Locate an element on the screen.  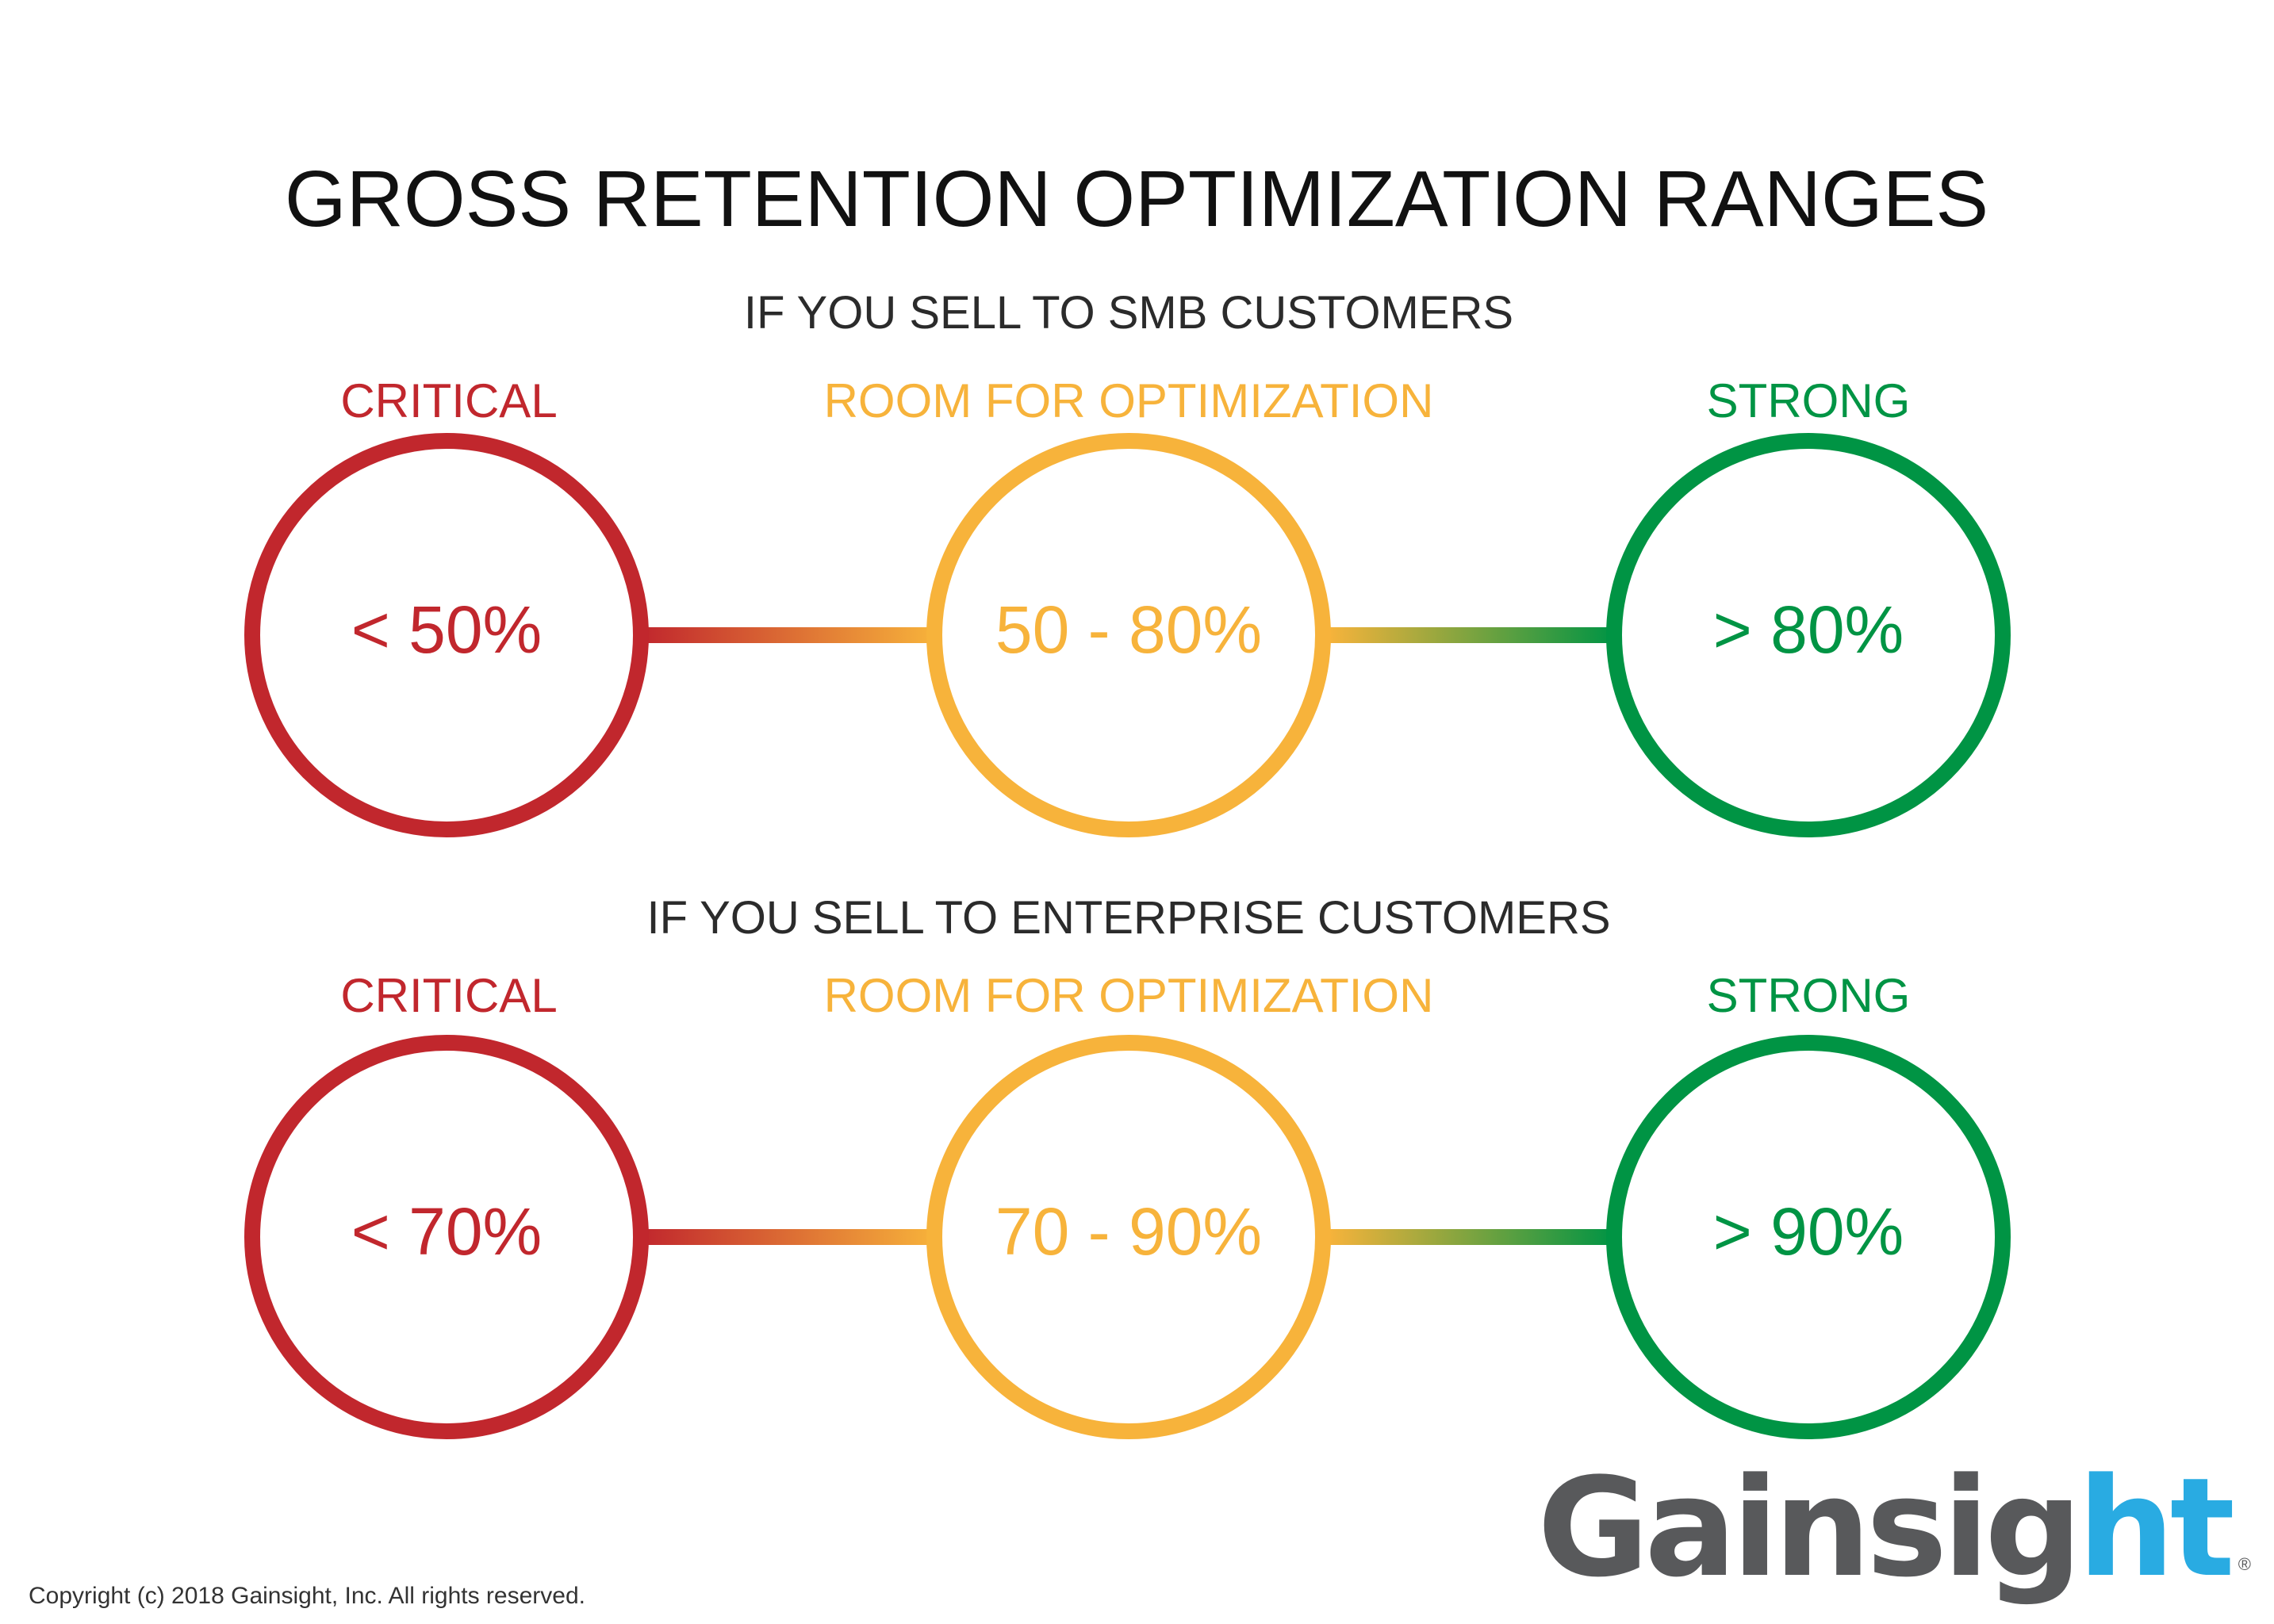
tier-strong: STRONG > 90% is located at coordinates (1808, 1204).